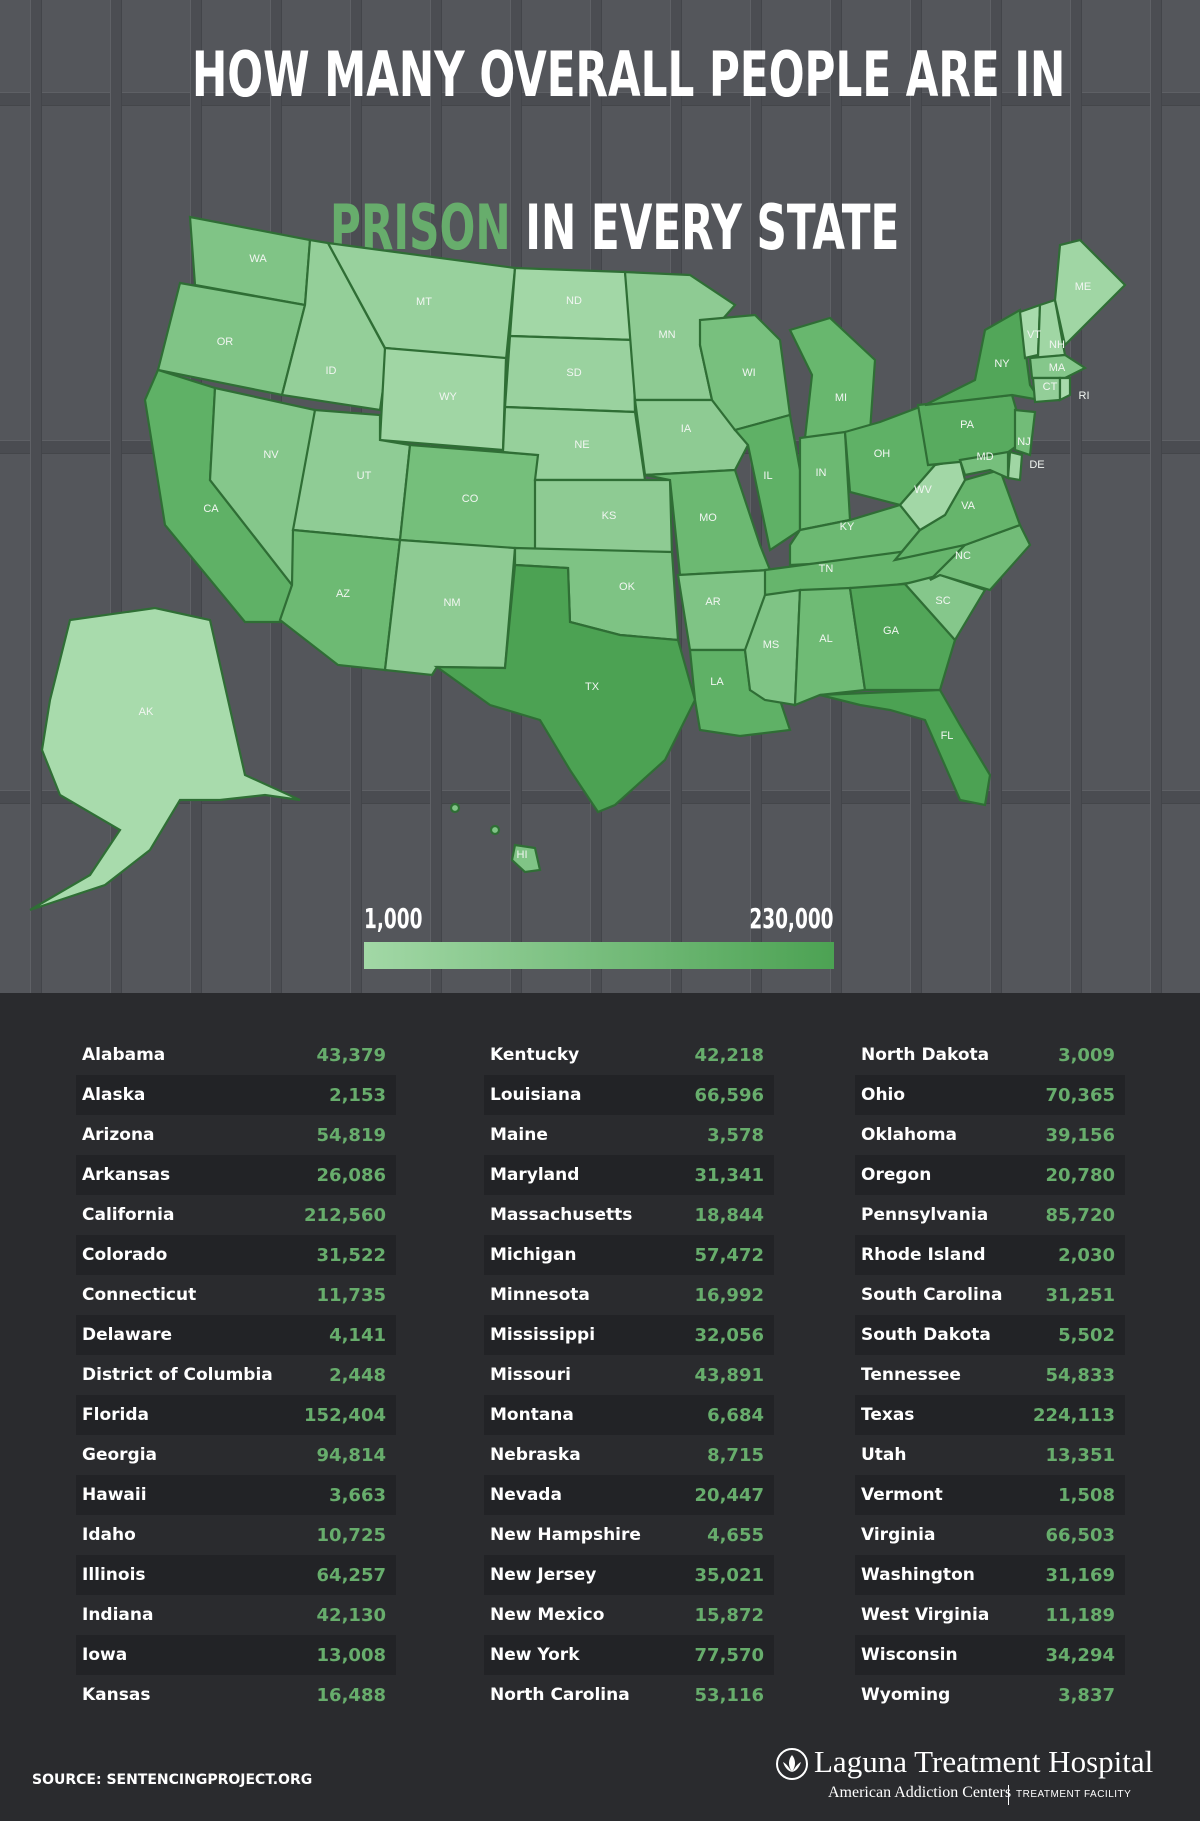 This screenshot has width=1200, height=1821. I want to click on table-row: Vermont 1,508, so click(990, 1495).